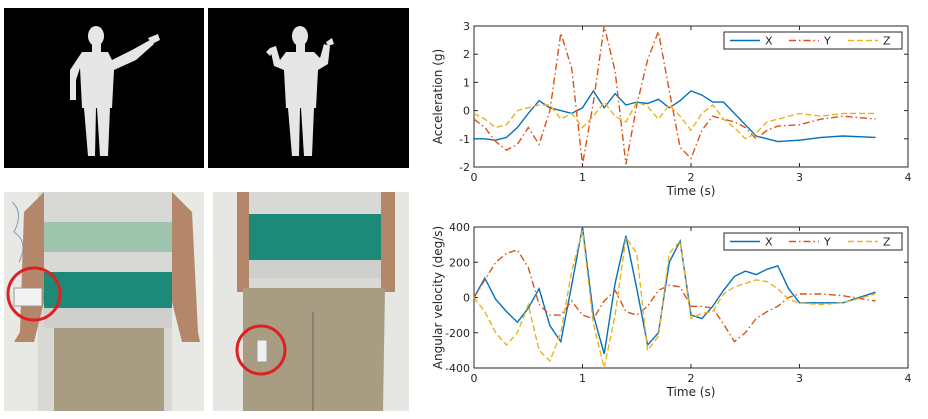  What do you see at coordinates (474, 378) in the screenshot?
I see `plot-2-xtick-label: 0` at bounding box center [474, 378].